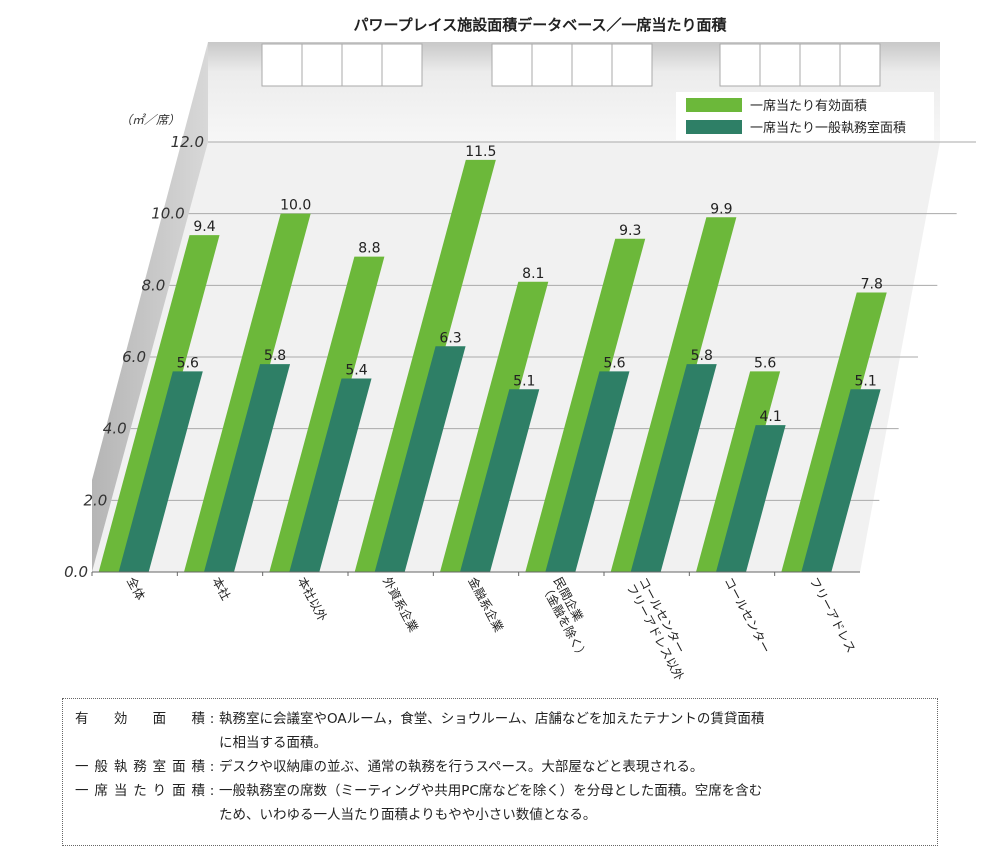  Describe the element at coordinates (150, 120) in the screenshot. I see `unit-label: （㎡／席）` at that location.